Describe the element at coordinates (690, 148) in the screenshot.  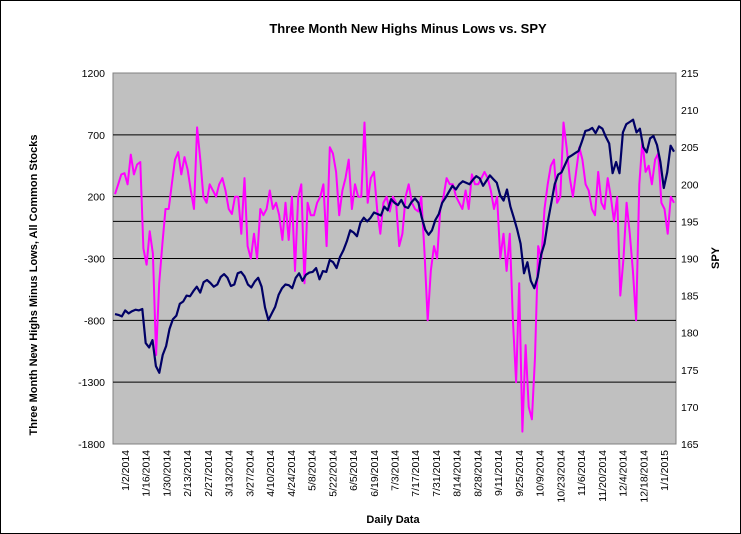
I see `right-y-tick-label: 205` at that location.